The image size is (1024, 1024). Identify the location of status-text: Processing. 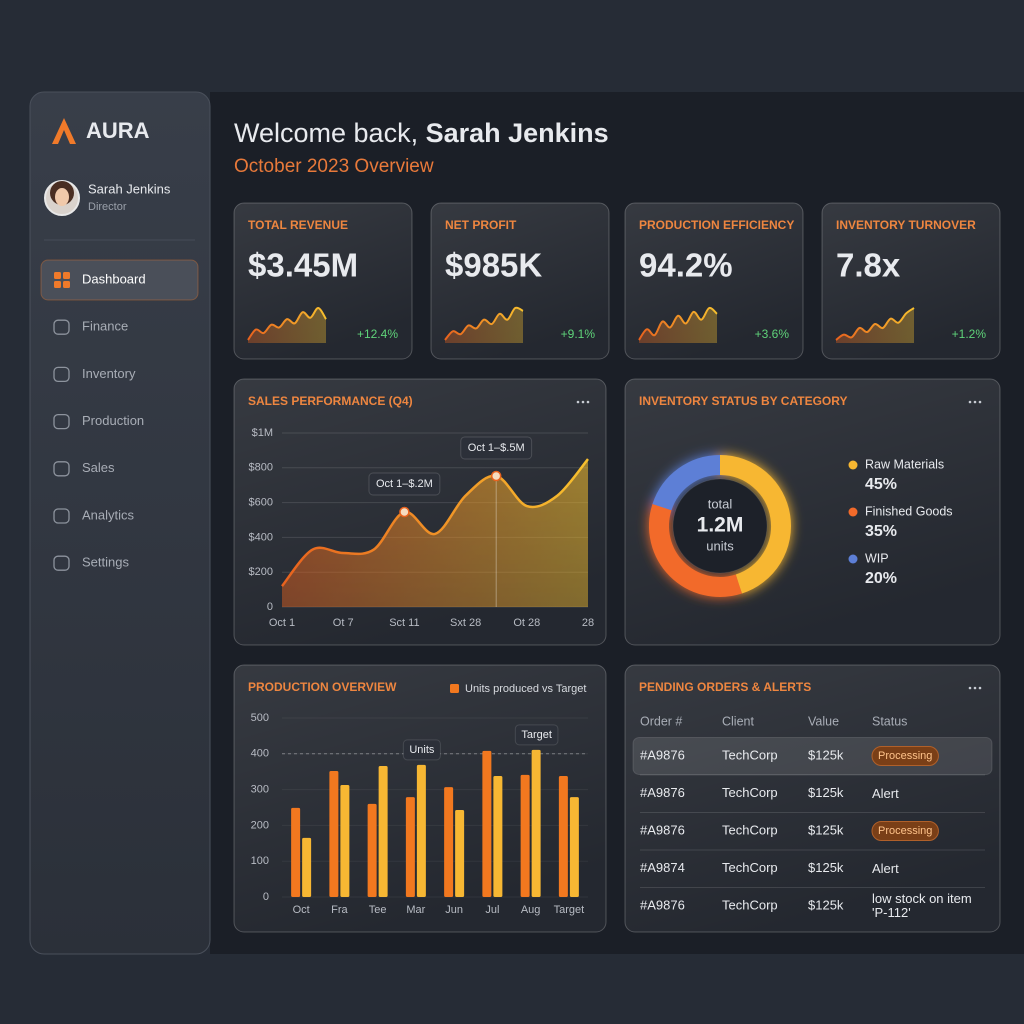
(905, 831).